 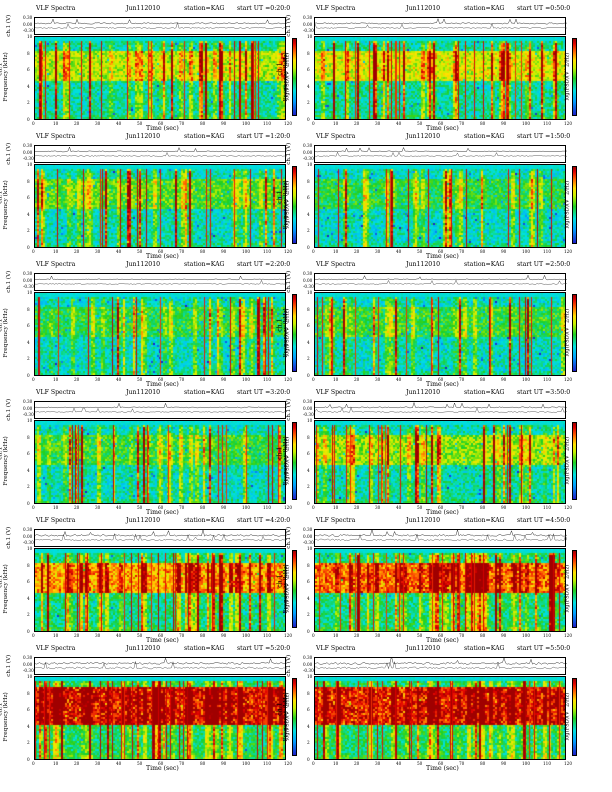 I want to click on colorbar-label: log(PSD)(V^2/Hz), so click(x=567, y=332).